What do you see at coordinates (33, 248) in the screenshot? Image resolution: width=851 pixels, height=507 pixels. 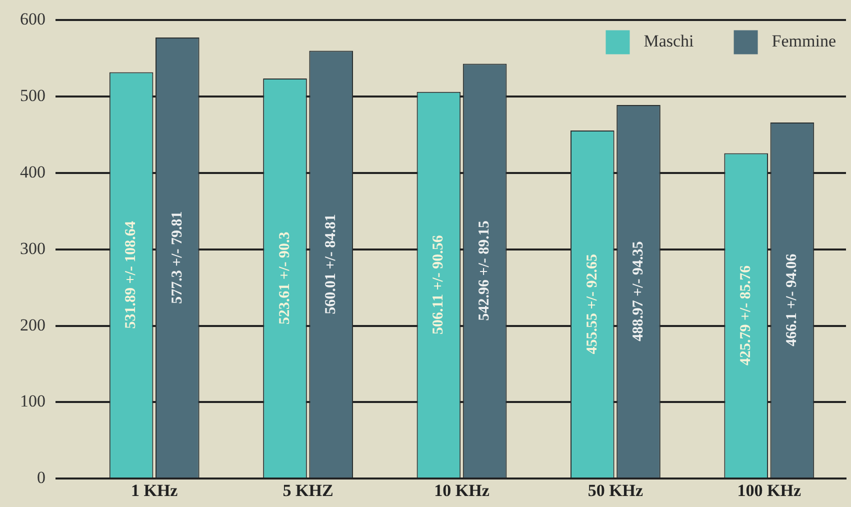 I see `y-tick-label: 300` at bounding box center [33, 248].